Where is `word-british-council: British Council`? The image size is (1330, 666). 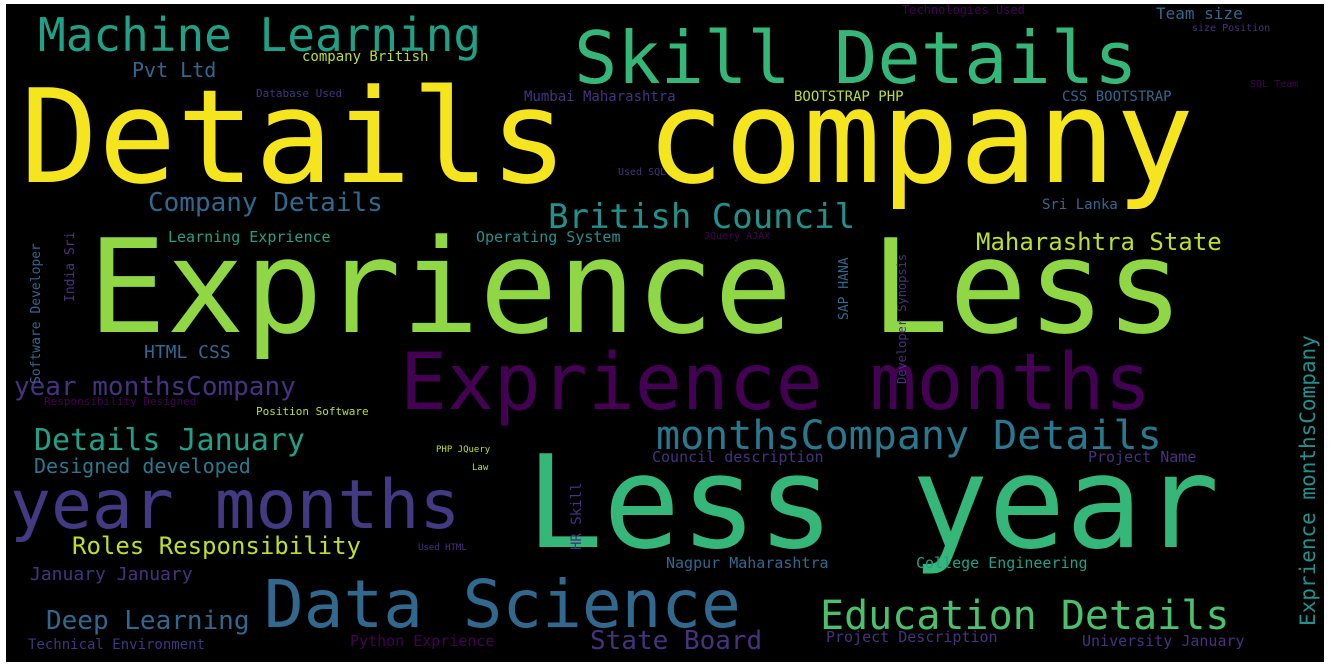 word-british-council: British Council is located at coordinates (702, 217).